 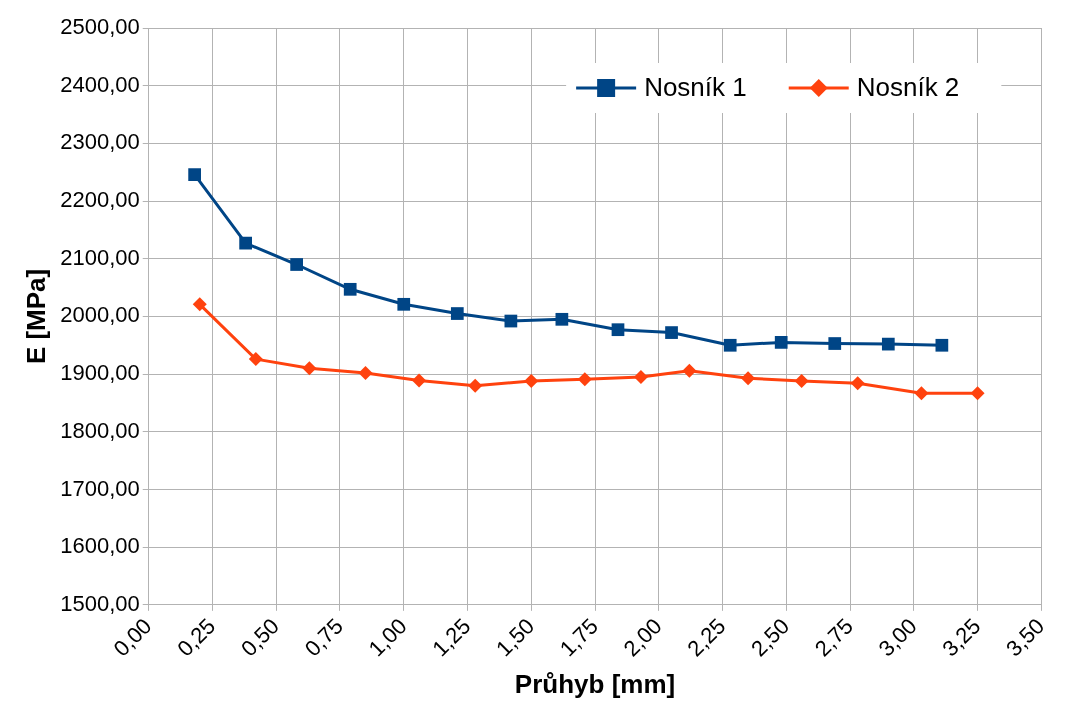 What do you see at coordinates (132, 637) in the screenshot?
I see `x-tick-label: 0,00` at bounding box center [132, 637].